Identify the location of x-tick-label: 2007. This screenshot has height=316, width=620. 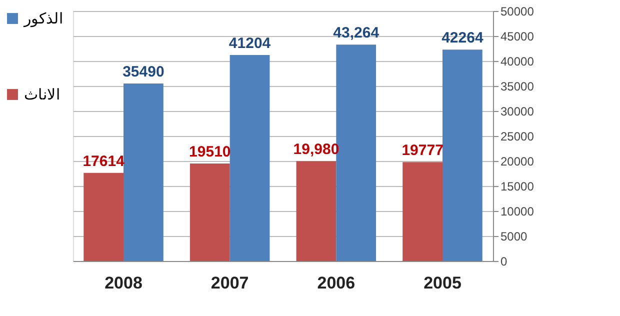
(229, 283).